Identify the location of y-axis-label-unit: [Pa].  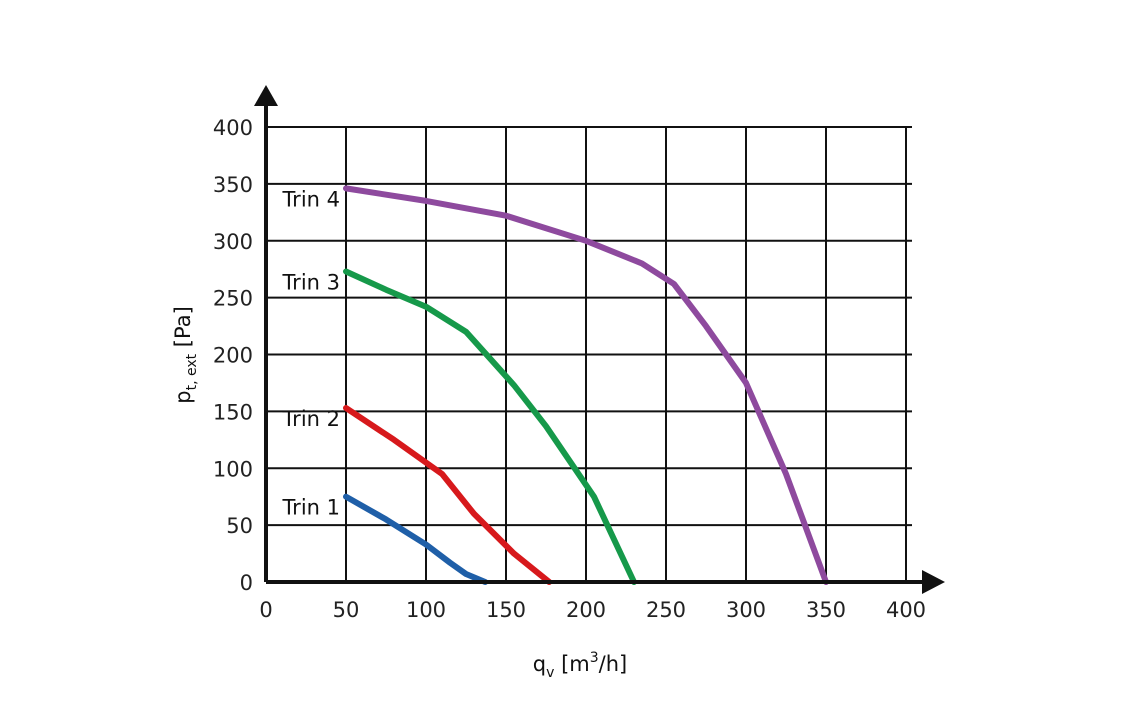
(183, 330).